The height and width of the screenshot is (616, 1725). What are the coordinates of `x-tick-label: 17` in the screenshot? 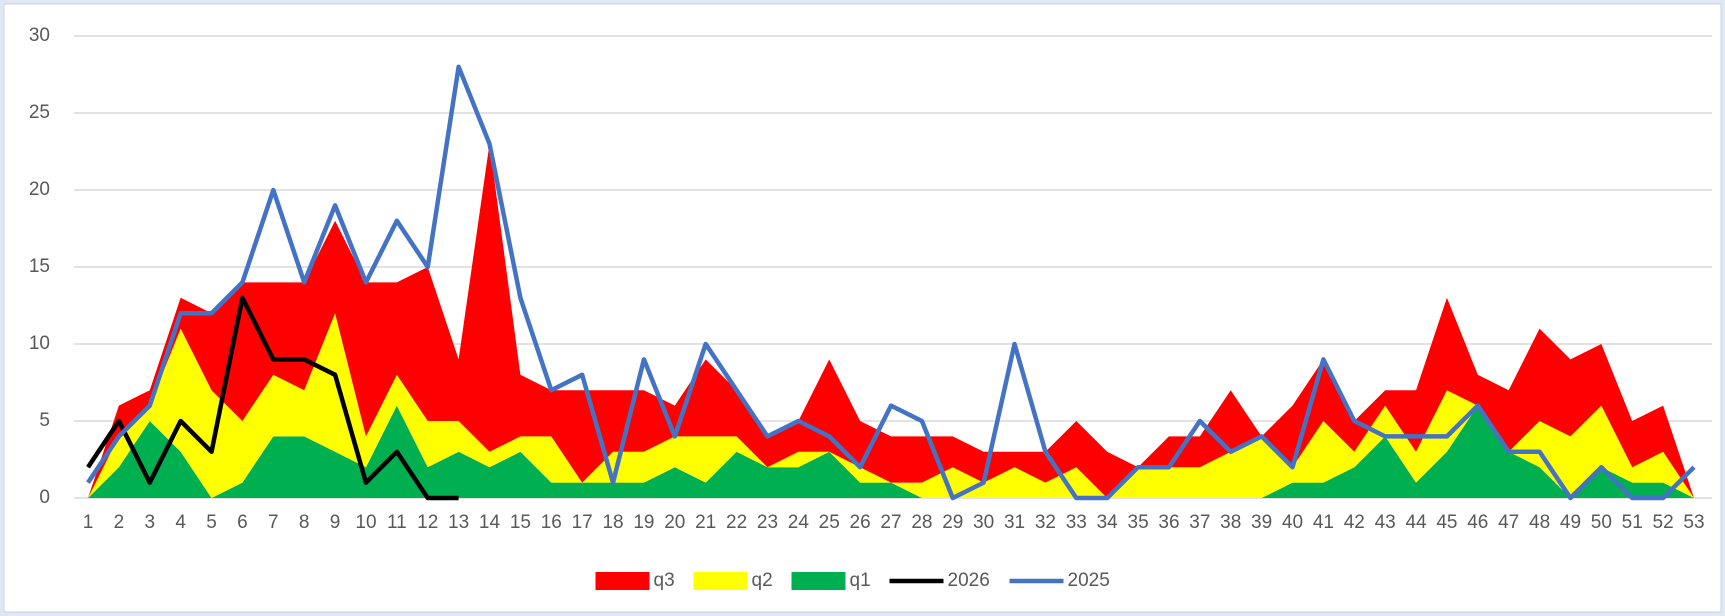 It's located at (582, 522).